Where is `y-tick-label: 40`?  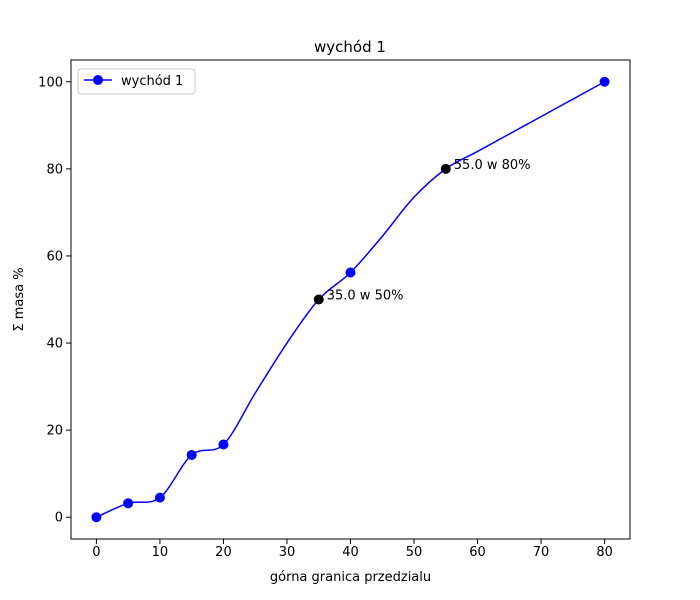
y-tick-label: 40 is located at coordinates (54, 344).